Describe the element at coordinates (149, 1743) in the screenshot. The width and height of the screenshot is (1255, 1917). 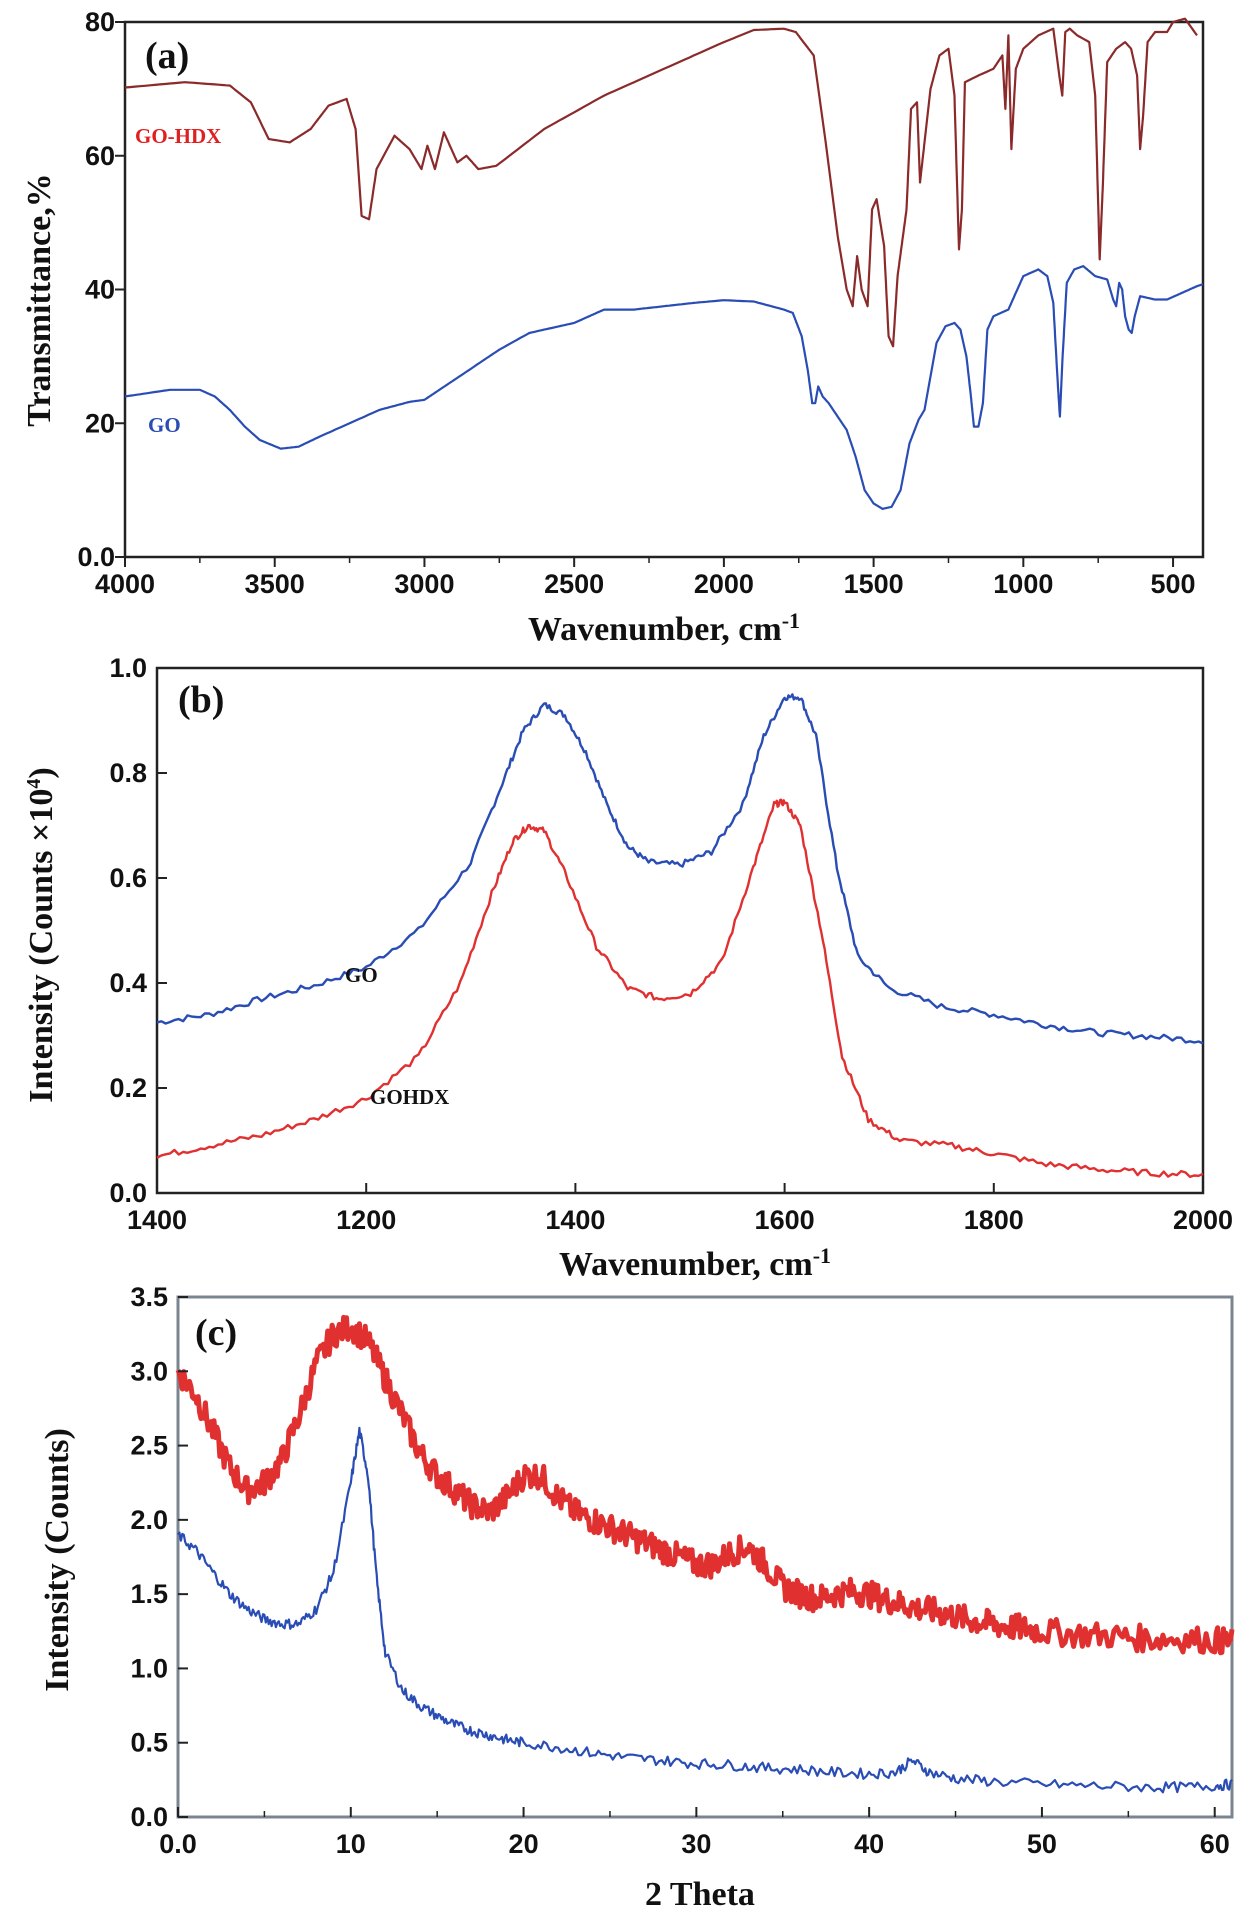
I see `panel-c-y-tick-label: 0.5` at that location.